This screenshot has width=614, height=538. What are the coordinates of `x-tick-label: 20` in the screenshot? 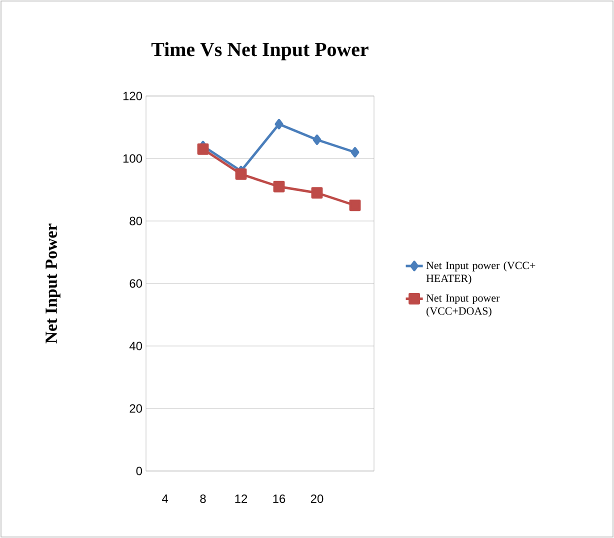 It's located at (317, 498).